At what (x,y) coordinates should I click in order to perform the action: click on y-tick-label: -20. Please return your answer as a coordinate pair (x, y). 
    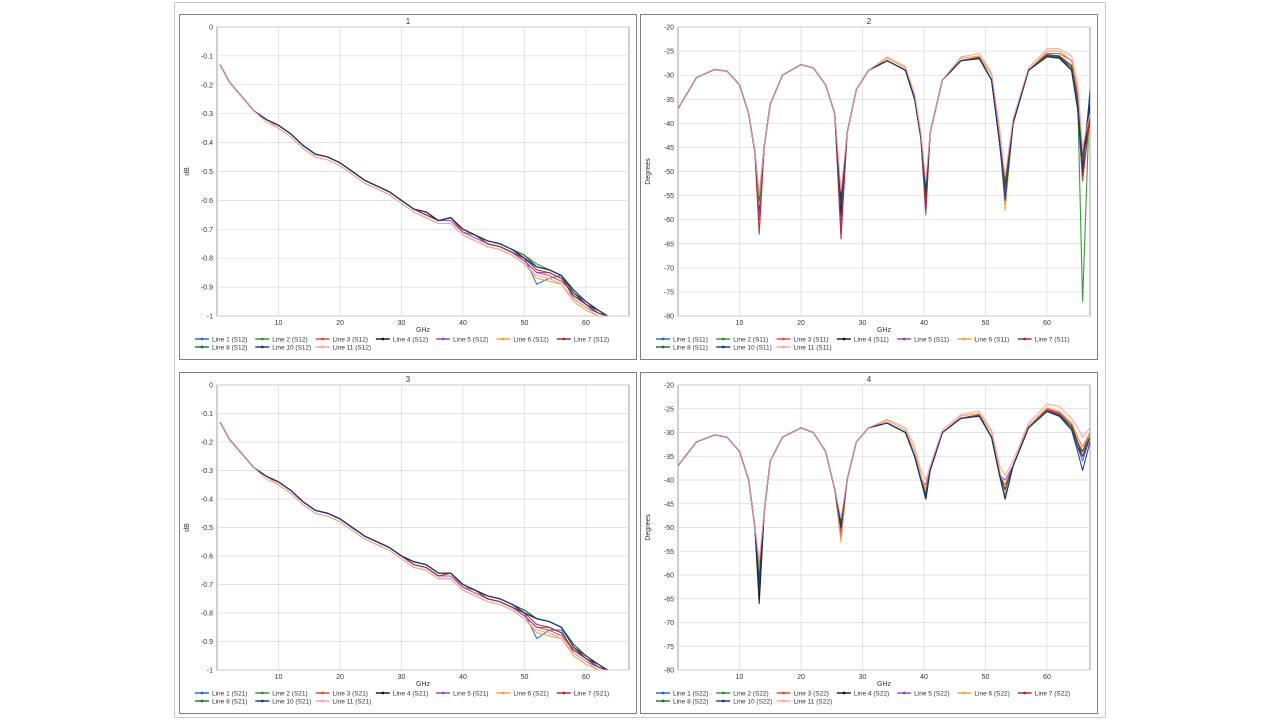
    Looking at the image, I should click on (669, 28).